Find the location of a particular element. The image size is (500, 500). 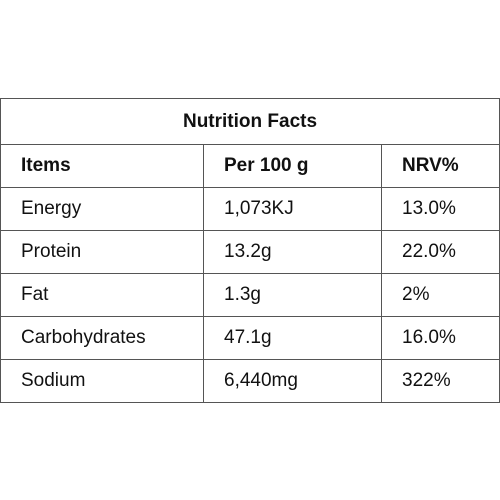

table-row: Energy 1,073KJ 13.0% is located at coordinates (250, 209).